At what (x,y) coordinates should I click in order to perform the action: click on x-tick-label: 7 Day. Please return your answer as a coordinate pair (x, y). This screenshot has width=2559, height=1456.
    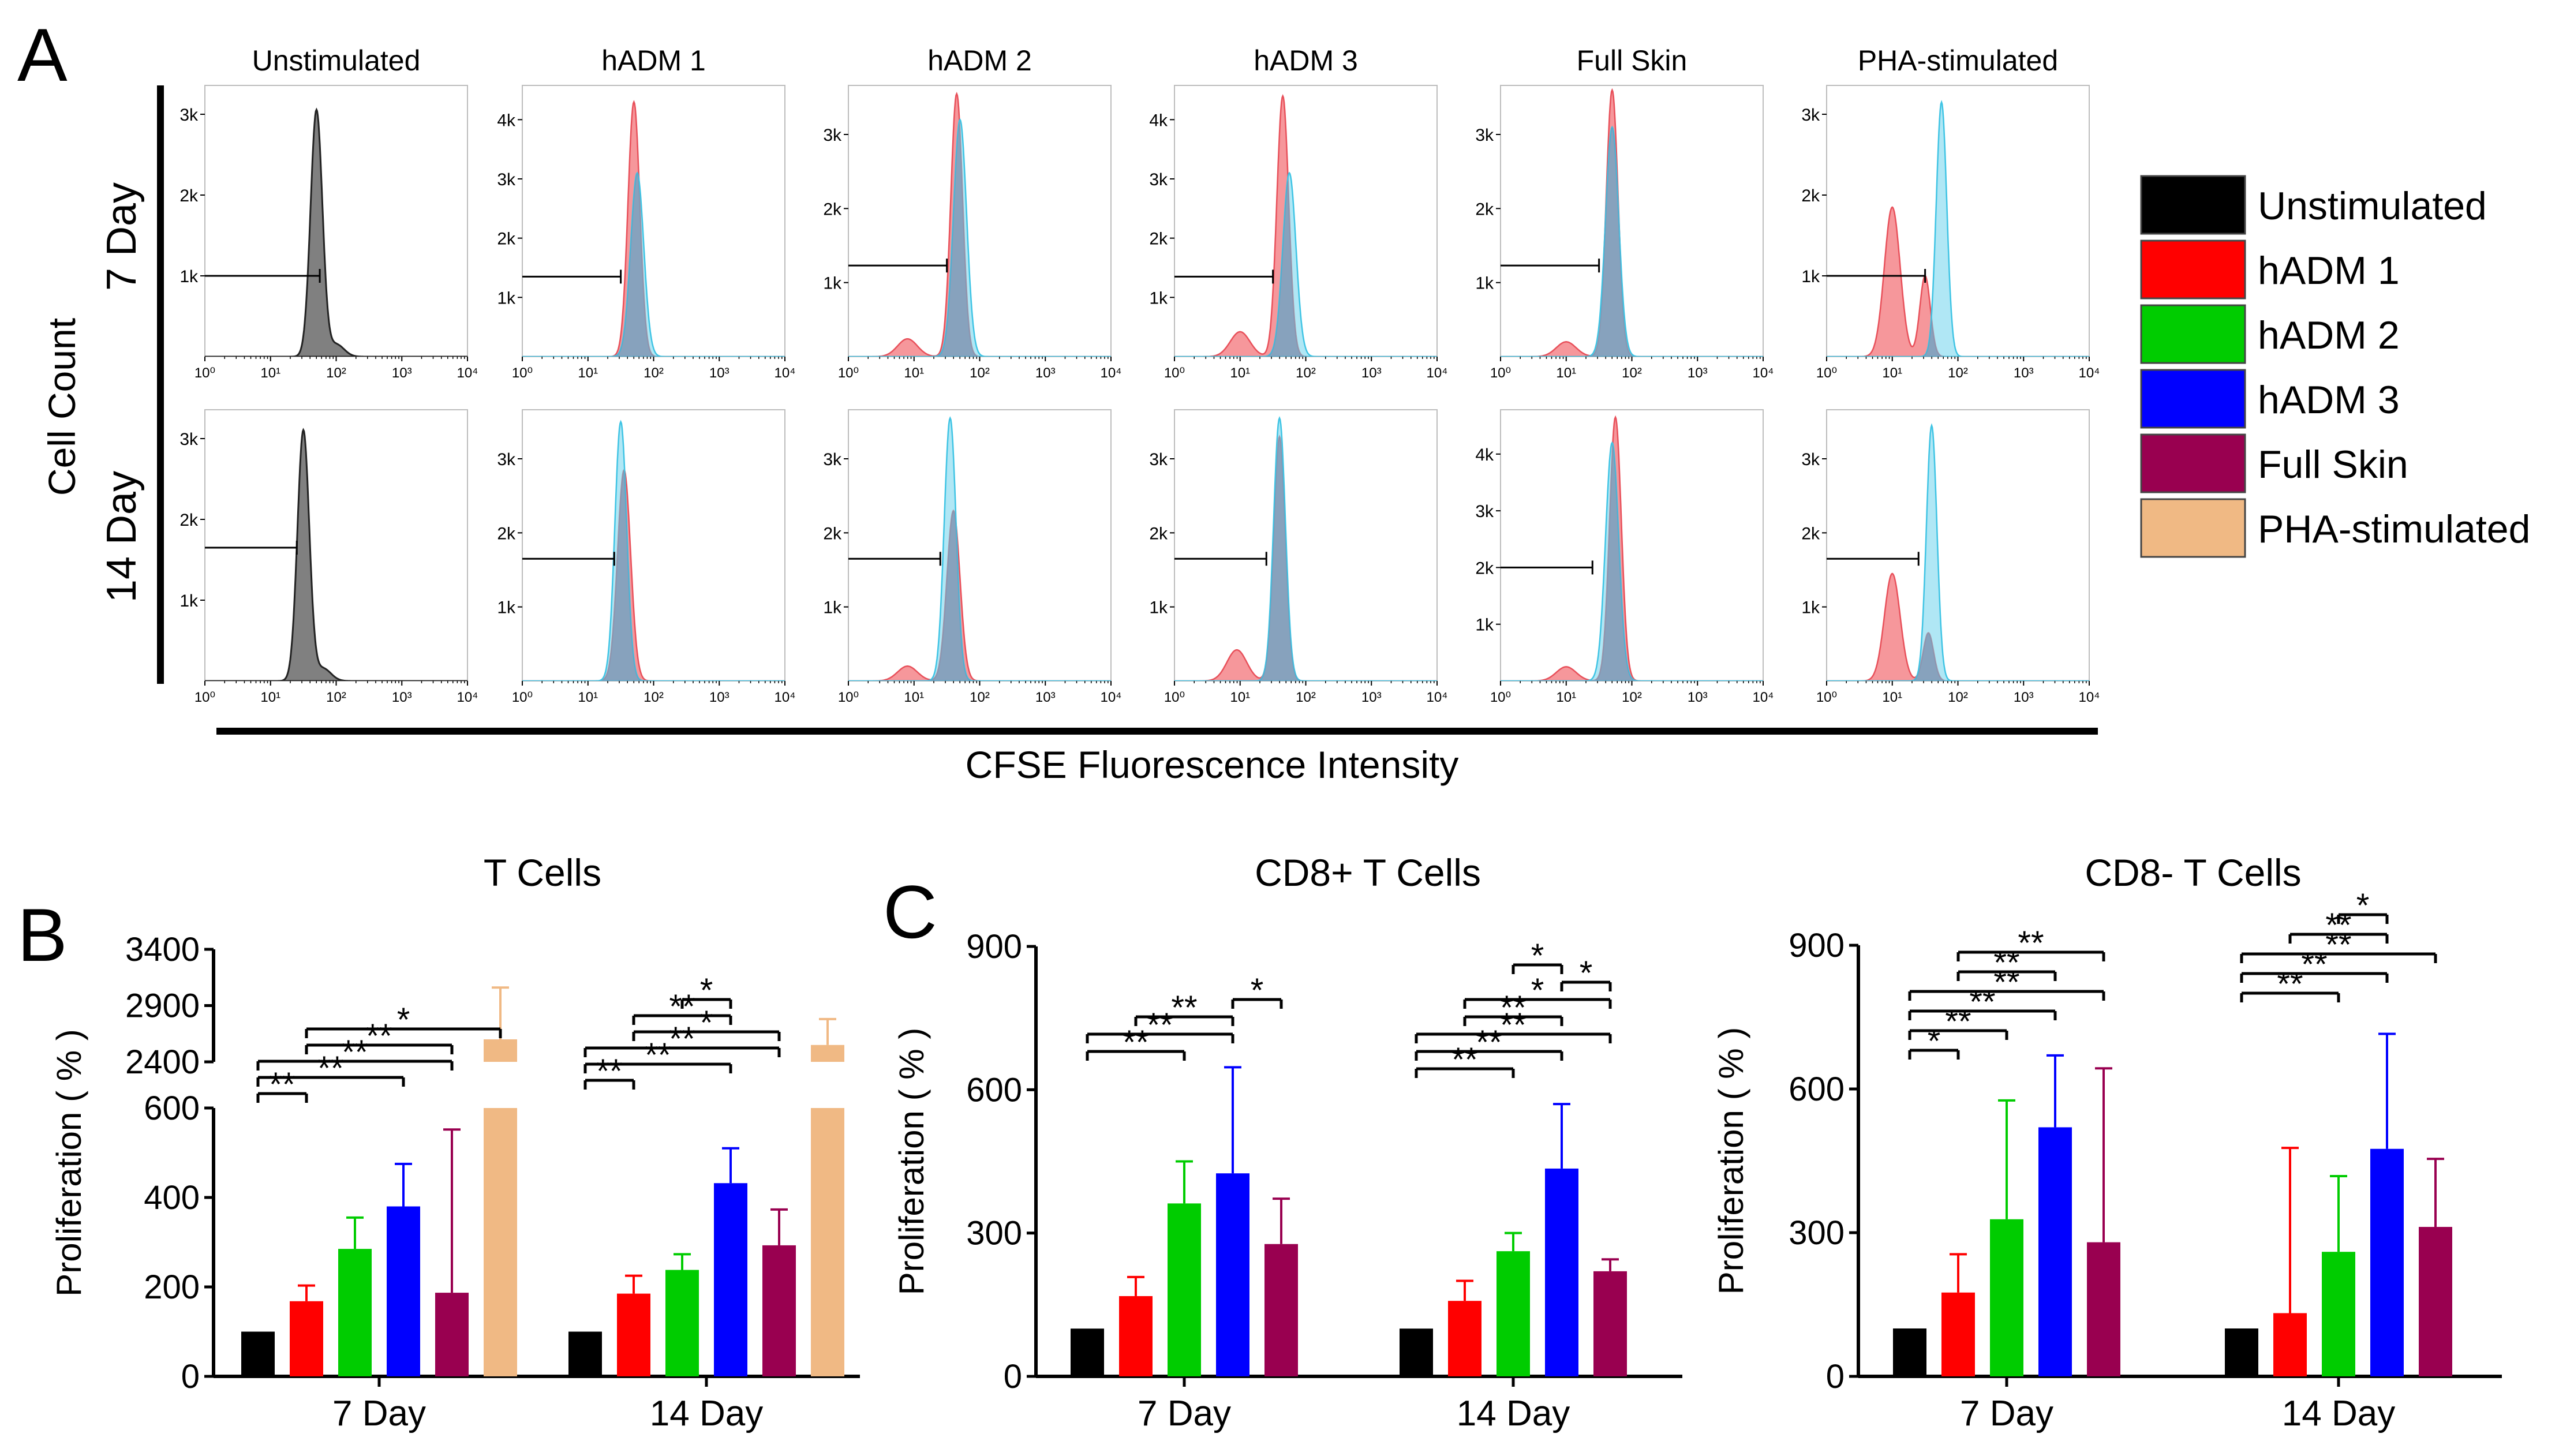
    Looking at the image, I should click on (1184, 1414).